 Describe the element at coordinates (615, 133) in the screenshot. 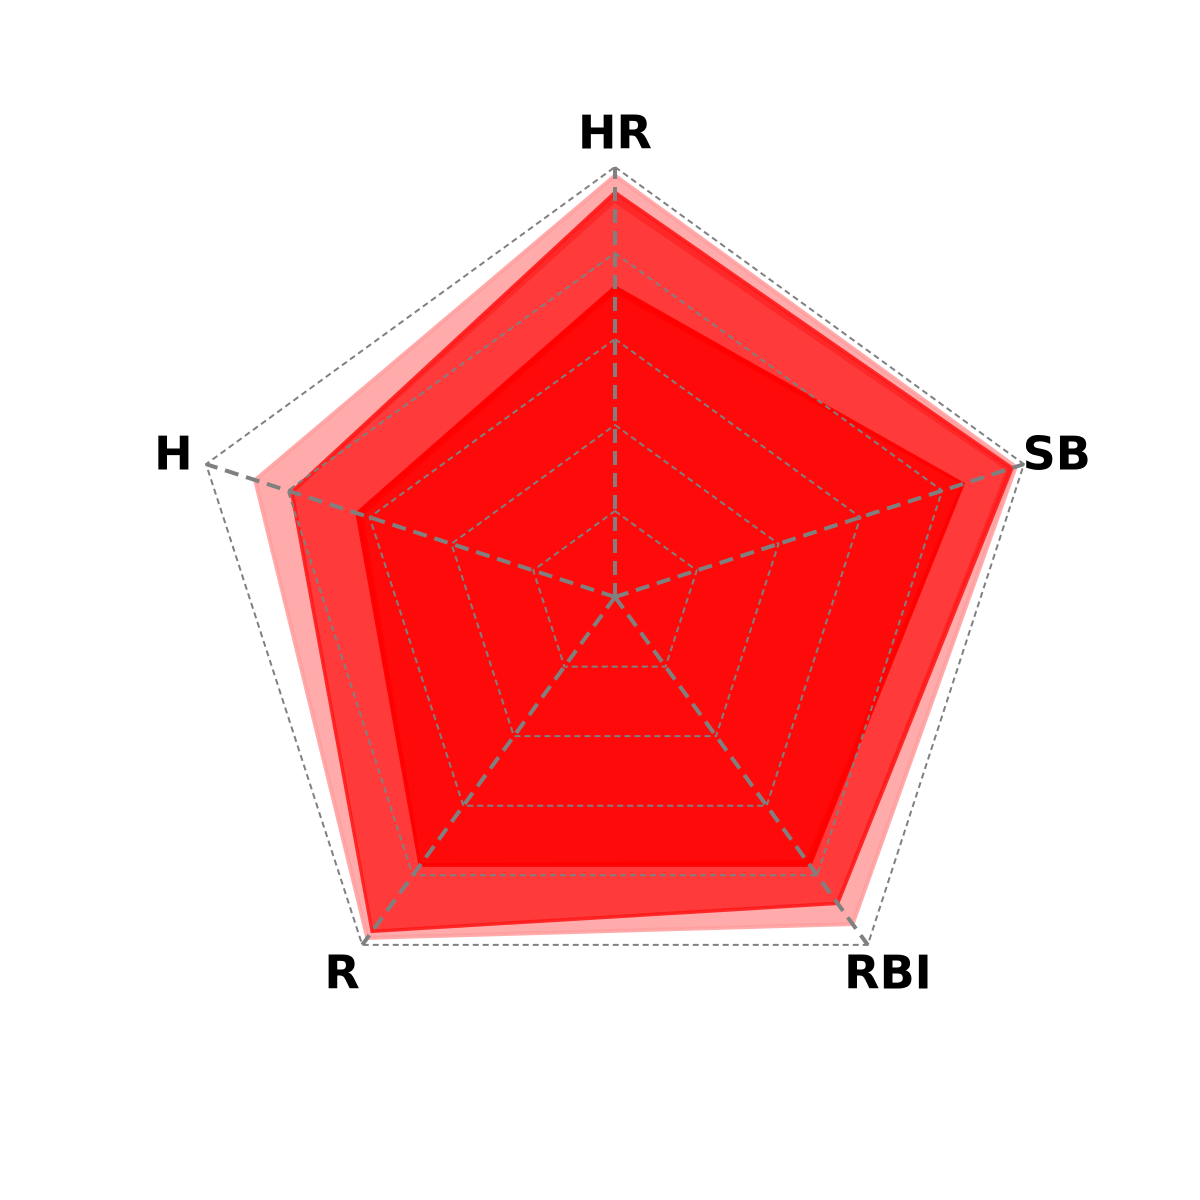

I see `axis-label-hr: HR` at that location.